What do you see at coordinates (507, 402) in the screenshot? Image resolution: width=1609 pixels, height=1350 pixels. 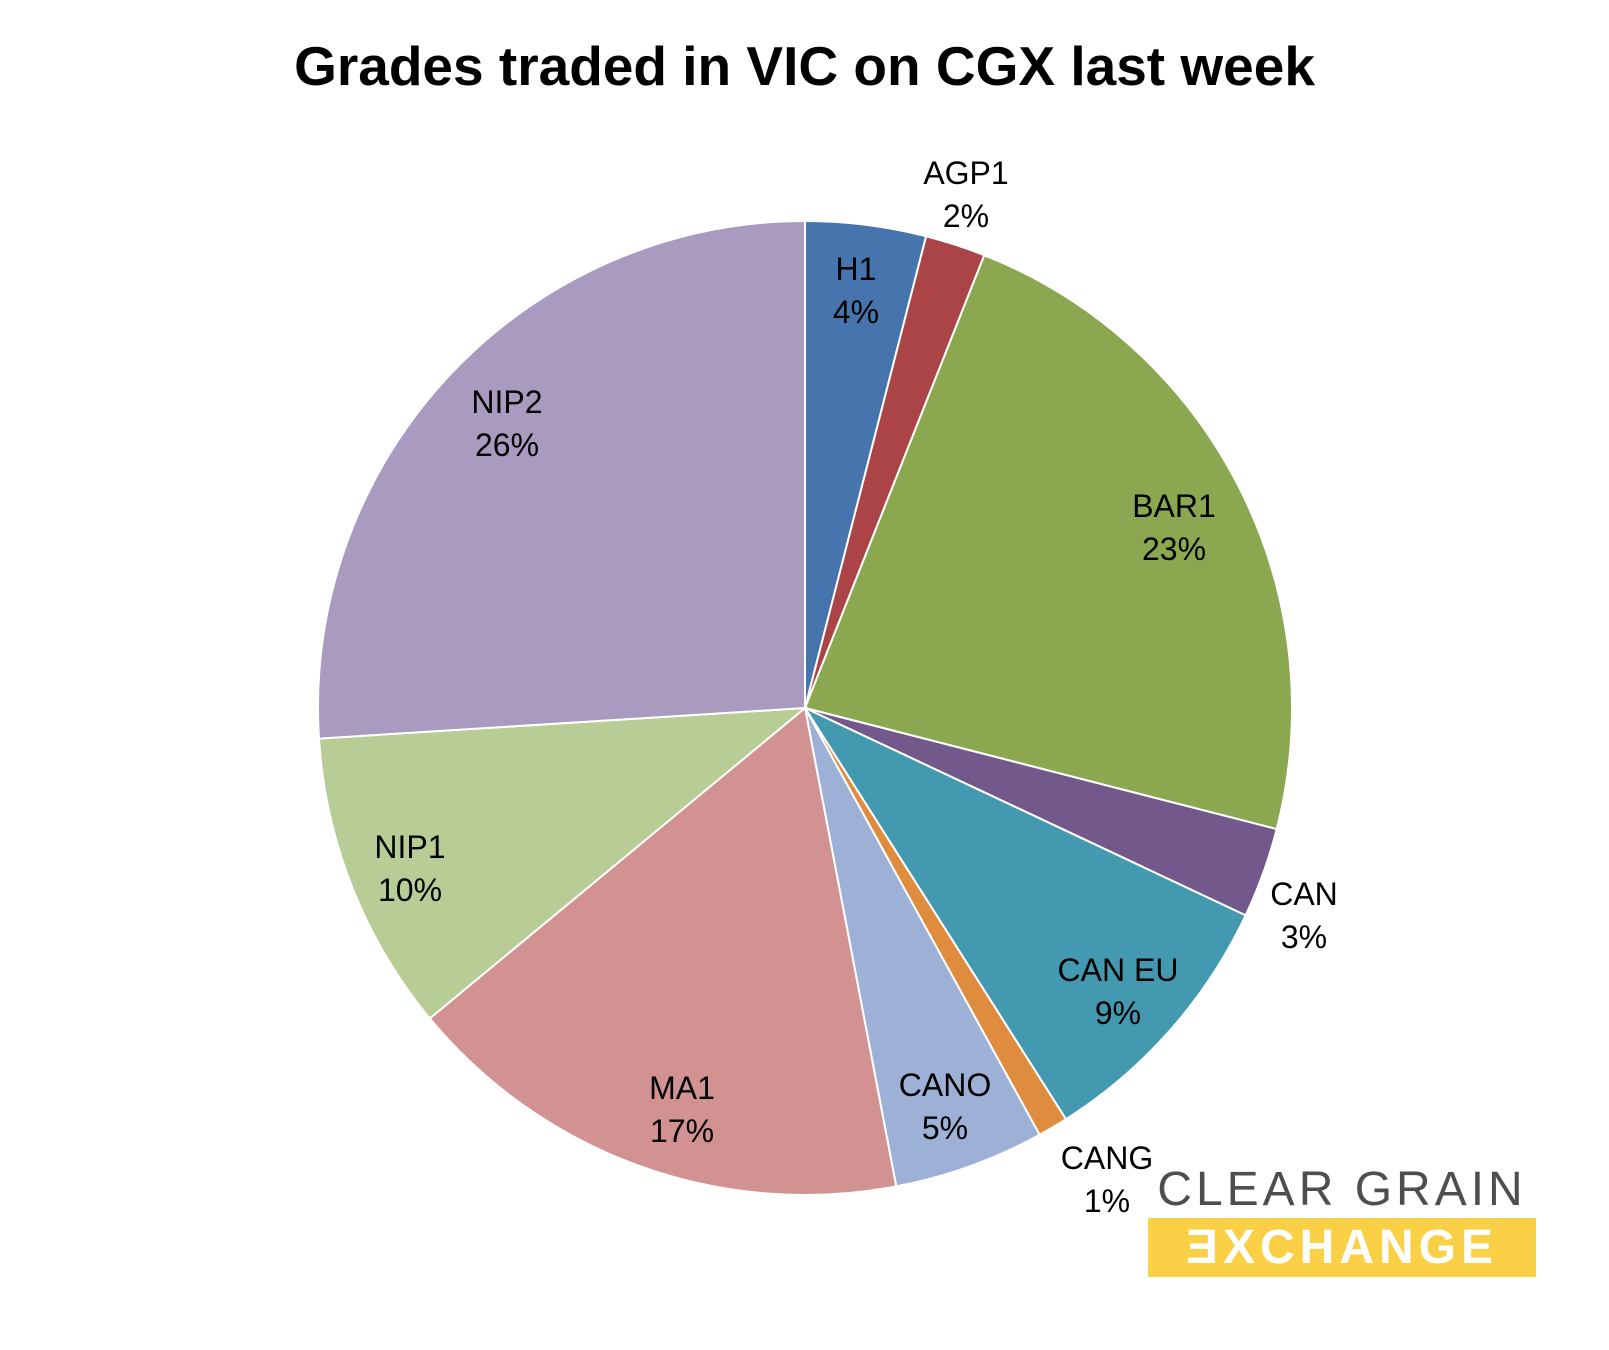 I see `slice-label-name: NIP2` at bounding box center [507, 402].